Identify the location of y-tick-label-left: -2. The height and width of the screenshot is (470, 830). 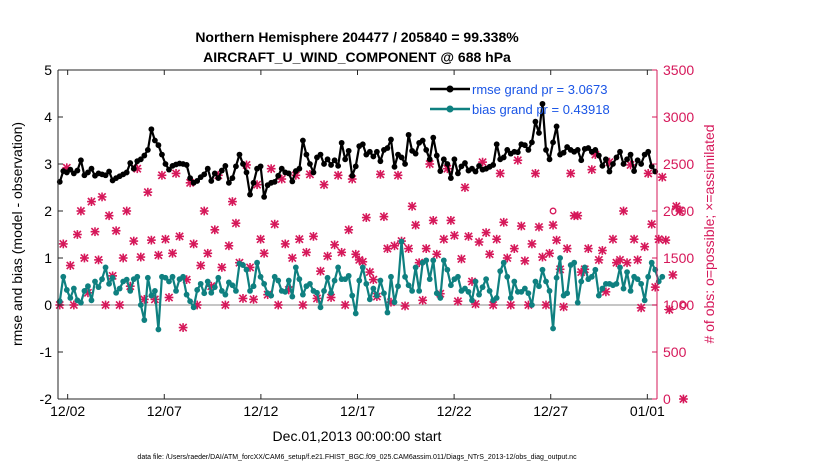
(46, 399).